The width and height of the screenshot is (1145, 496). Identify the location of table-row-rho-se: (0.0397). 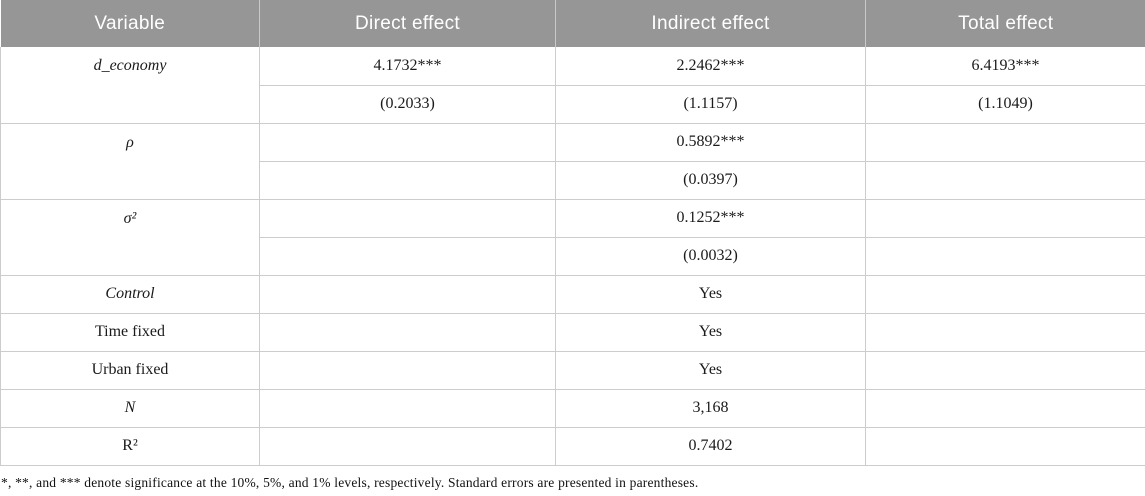
(573, 180).